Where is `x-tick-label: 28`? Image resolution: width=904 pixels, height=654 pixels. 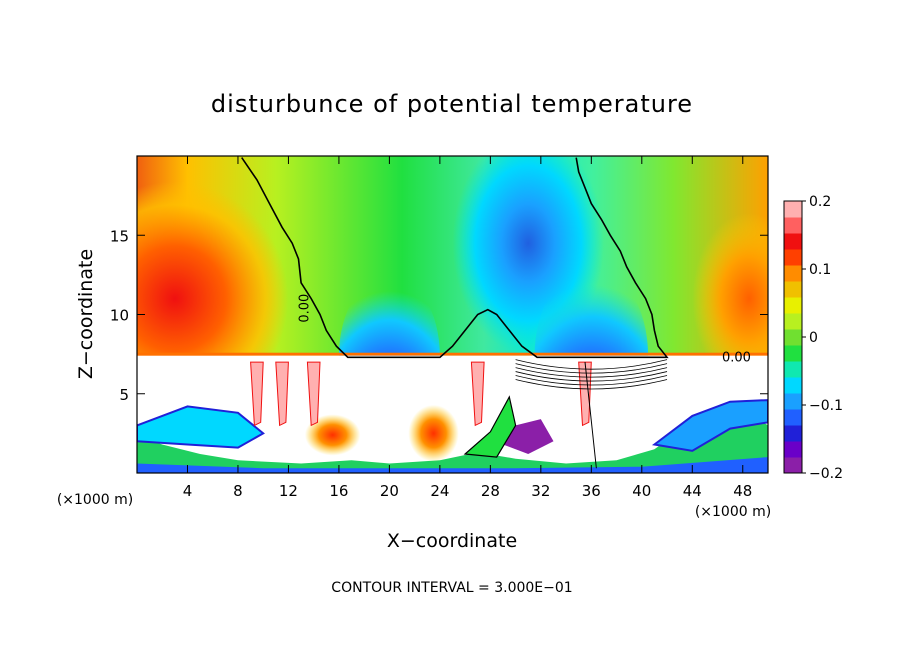 x-tick-label: 28 is located at coordinates (490, 491).